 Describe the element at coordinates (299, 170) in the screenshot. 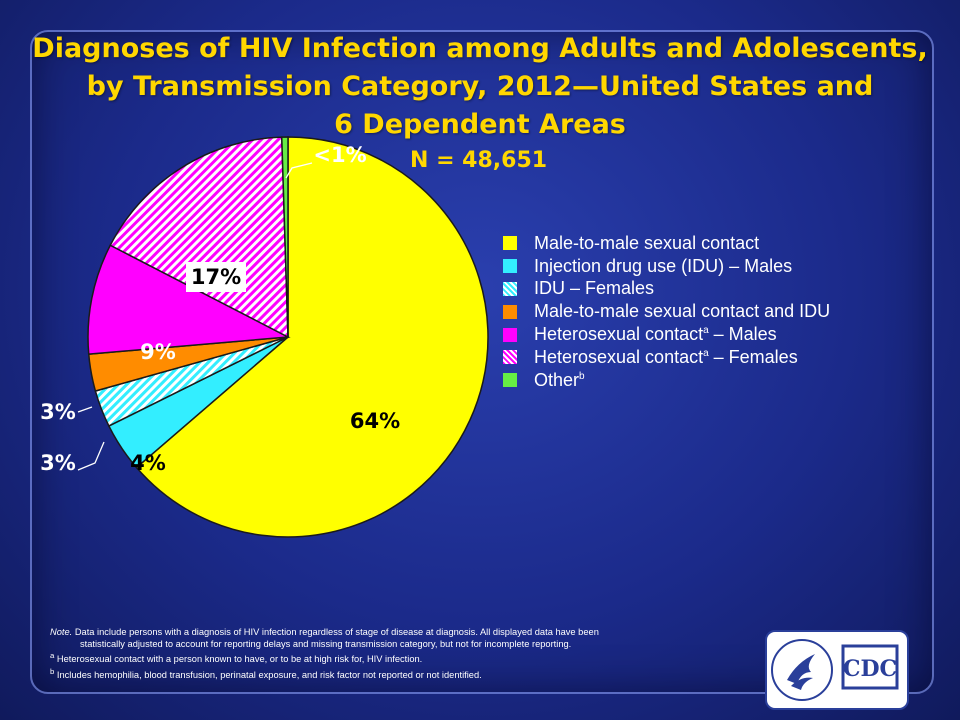

I see `leader-line-other` at that location.